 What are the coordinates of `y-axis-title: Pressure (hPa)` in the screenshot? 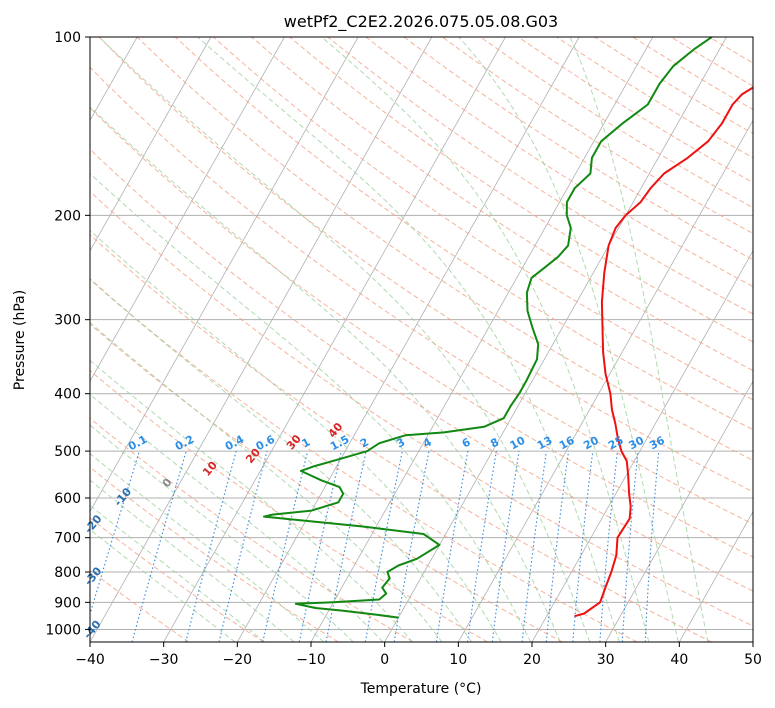 It's located at (20, 340).